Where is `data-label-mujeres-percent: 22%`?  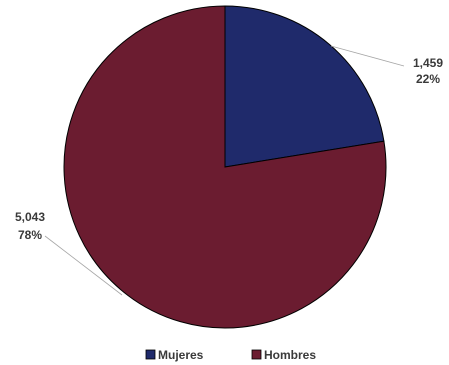
data-label-mujeres-percent: 22% is located at coordinates (428, 79).